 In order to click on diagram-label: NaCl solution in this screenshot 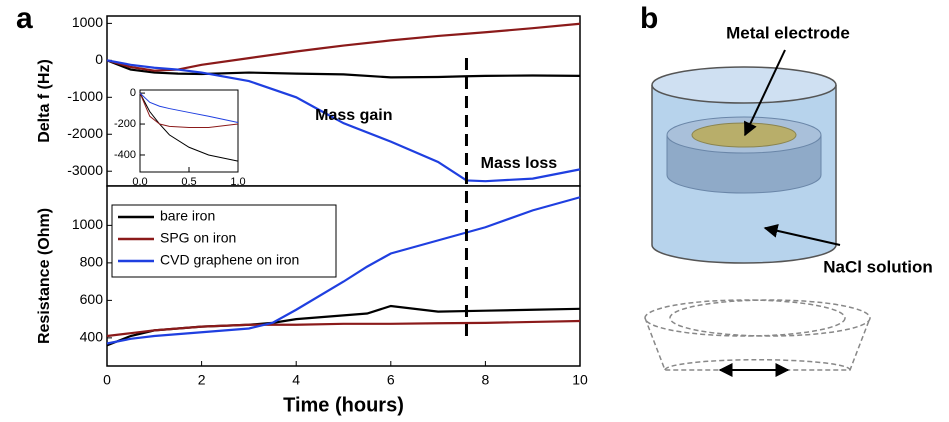, I will do `click(878, 266)`.